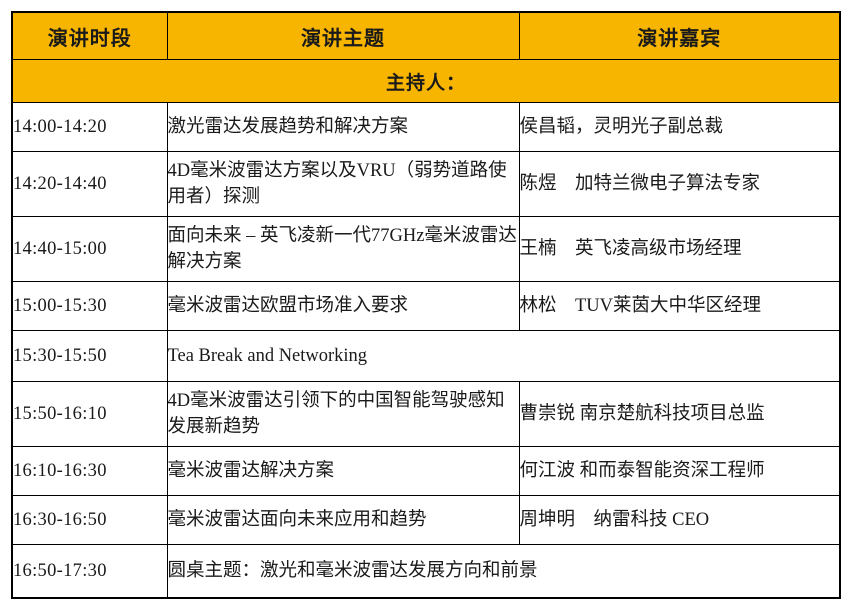  I want to click on session-topic: 毫米波雷达面向未来应用和趋势, so click(343, 520).